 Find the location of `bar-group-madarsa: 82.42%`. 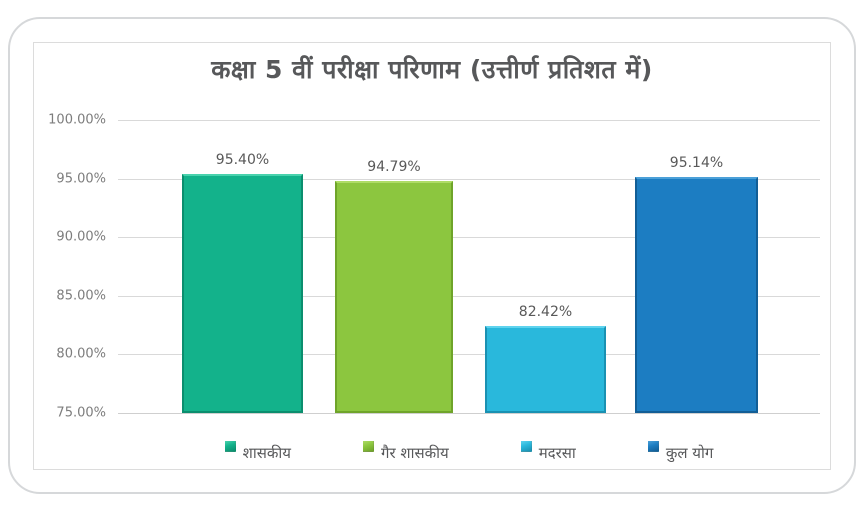

bar-group-madarsa: 82.42% is located at coordinates (545, 358).